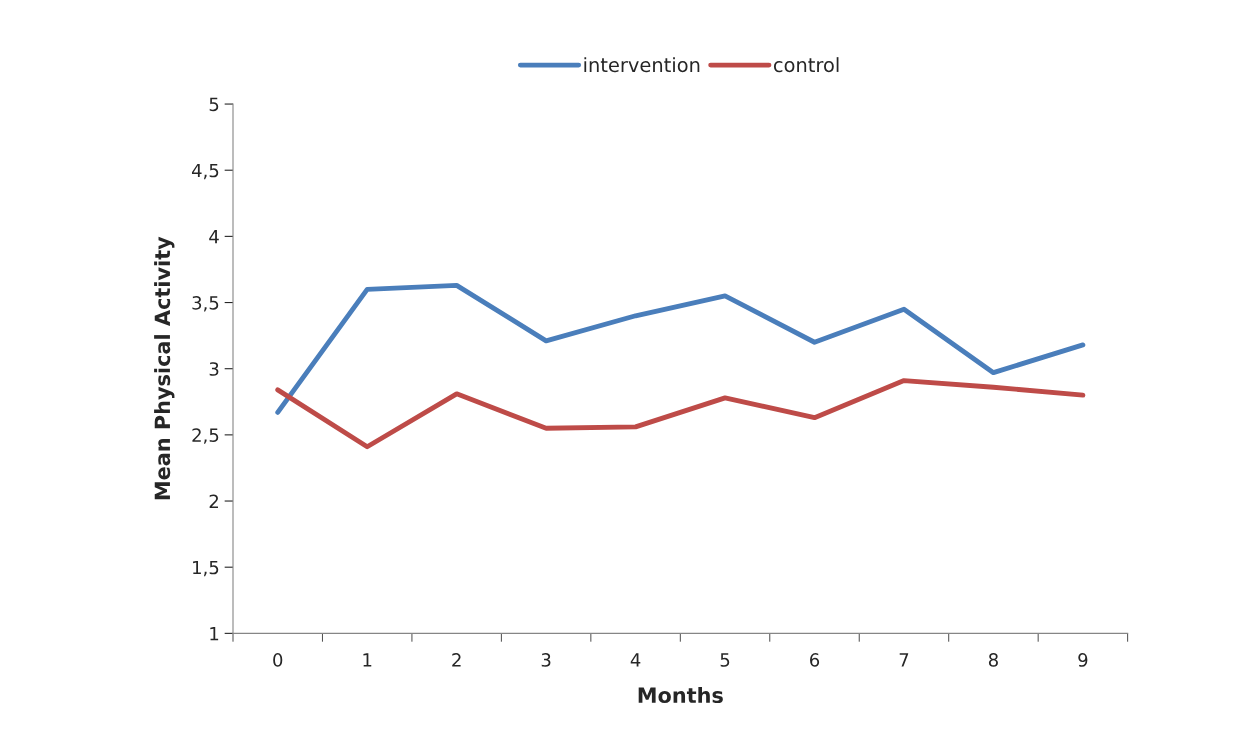  What do you see at coordinates (205, 436) in the screenshot?
I see `y-tick-label: 2,5` at bounding box center [205, 436].